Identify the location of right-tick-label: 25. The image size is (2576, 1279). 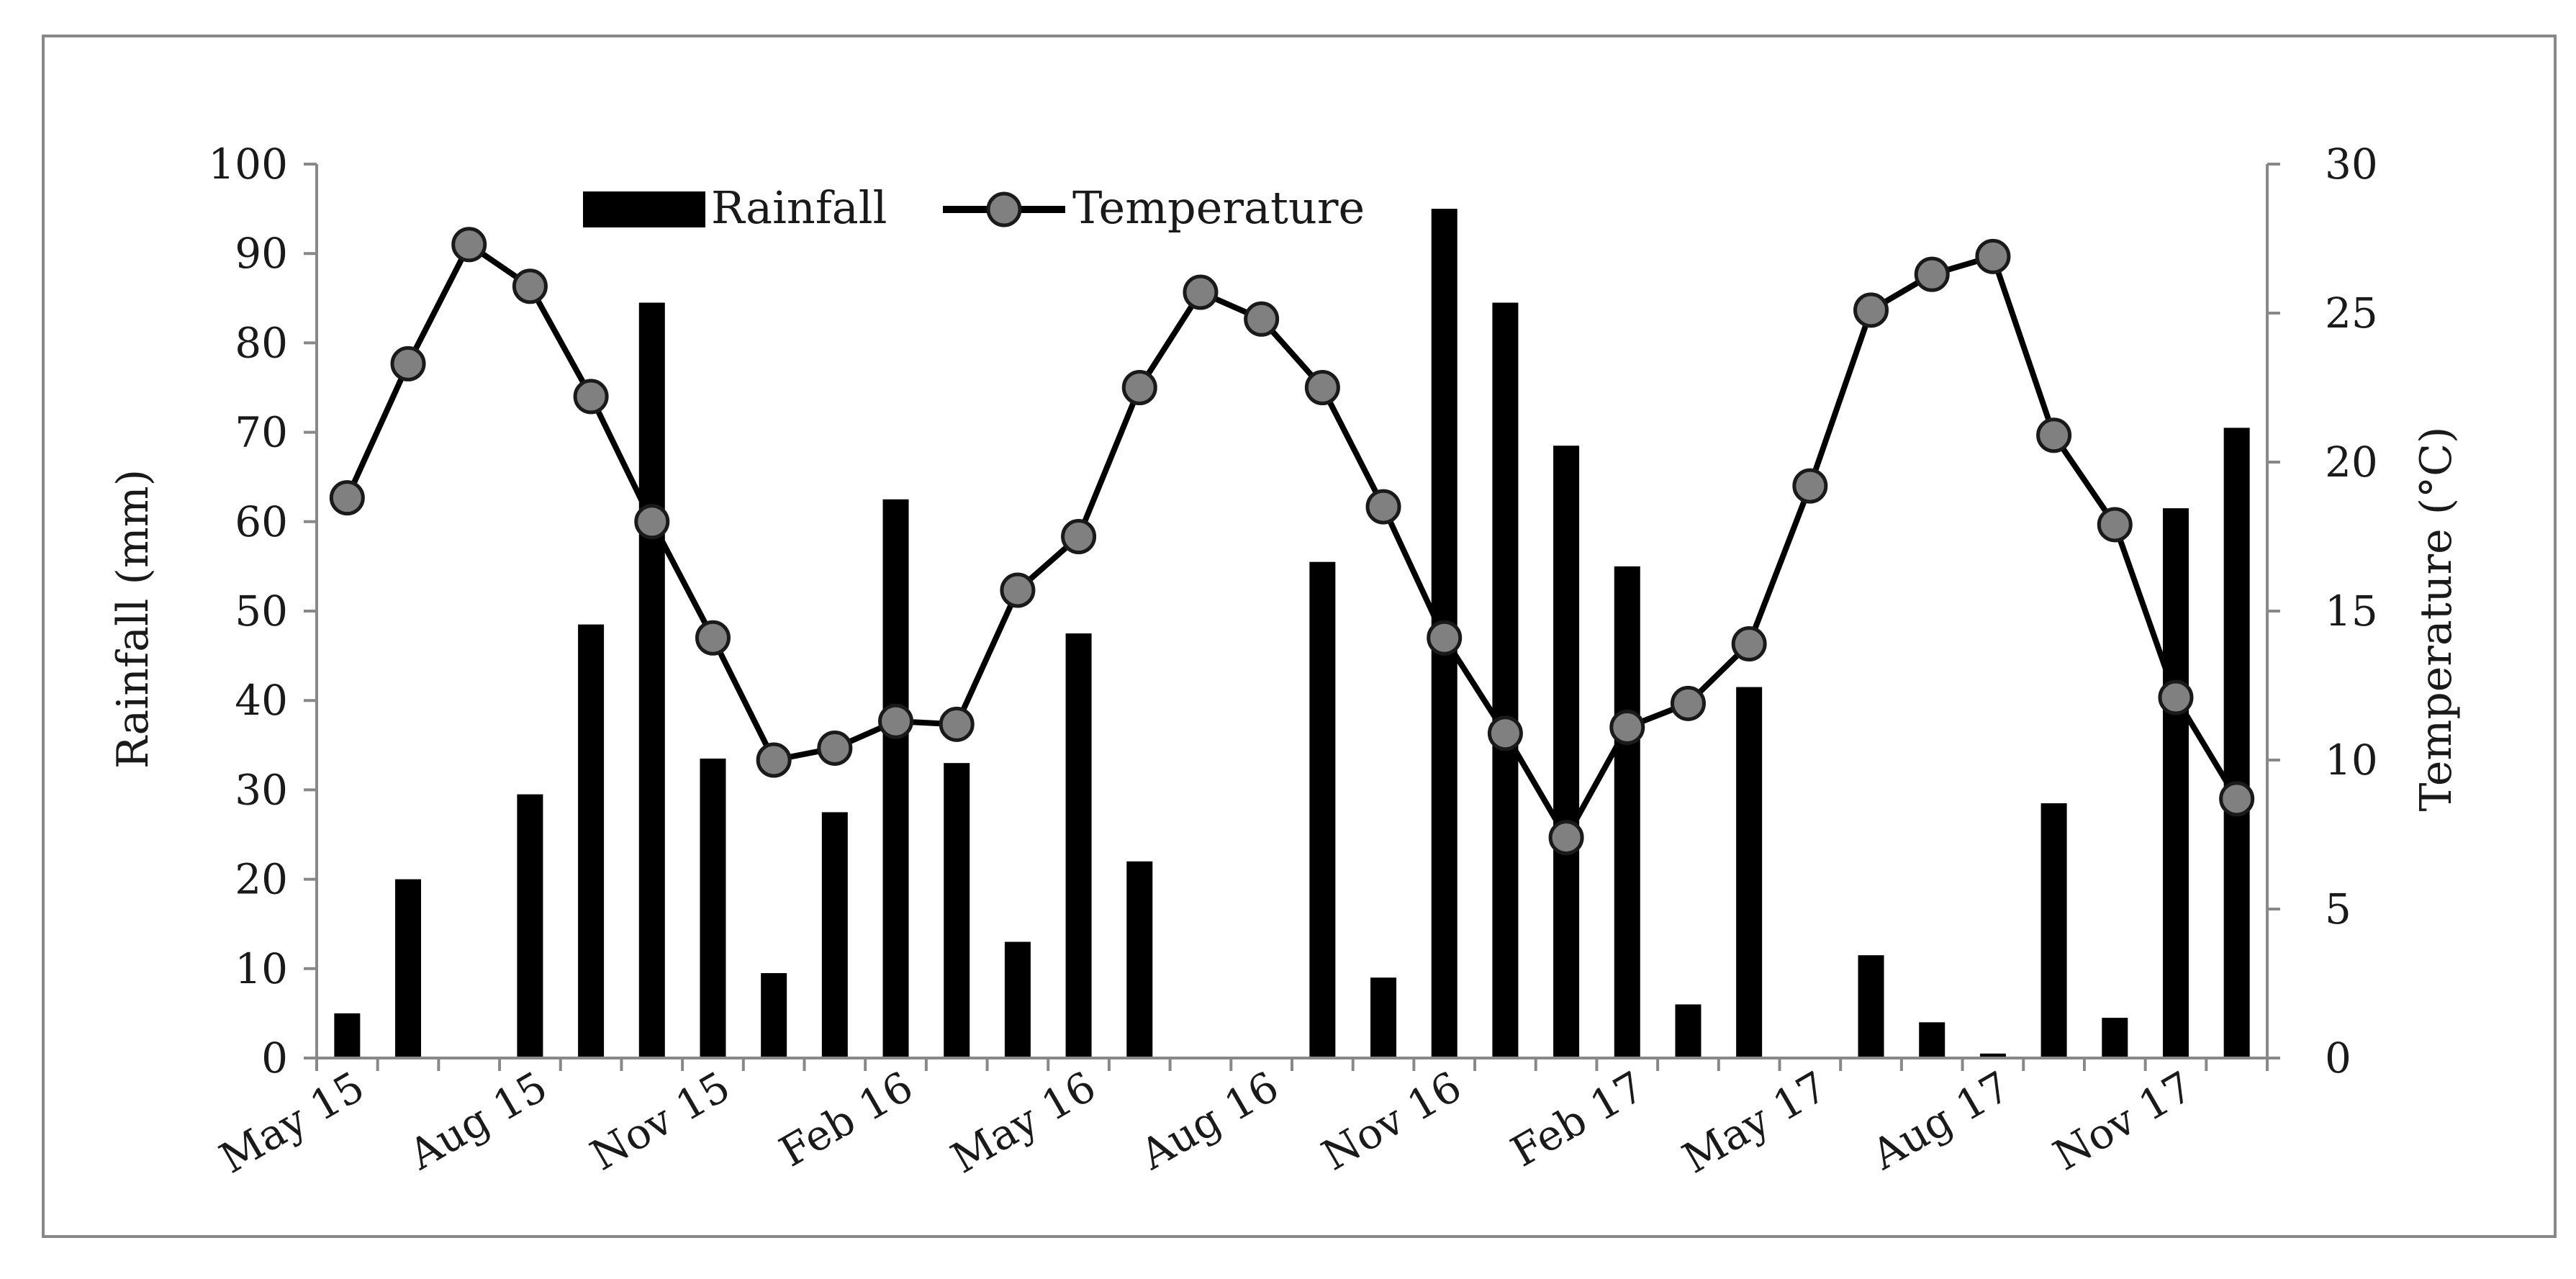
(2351, 313).